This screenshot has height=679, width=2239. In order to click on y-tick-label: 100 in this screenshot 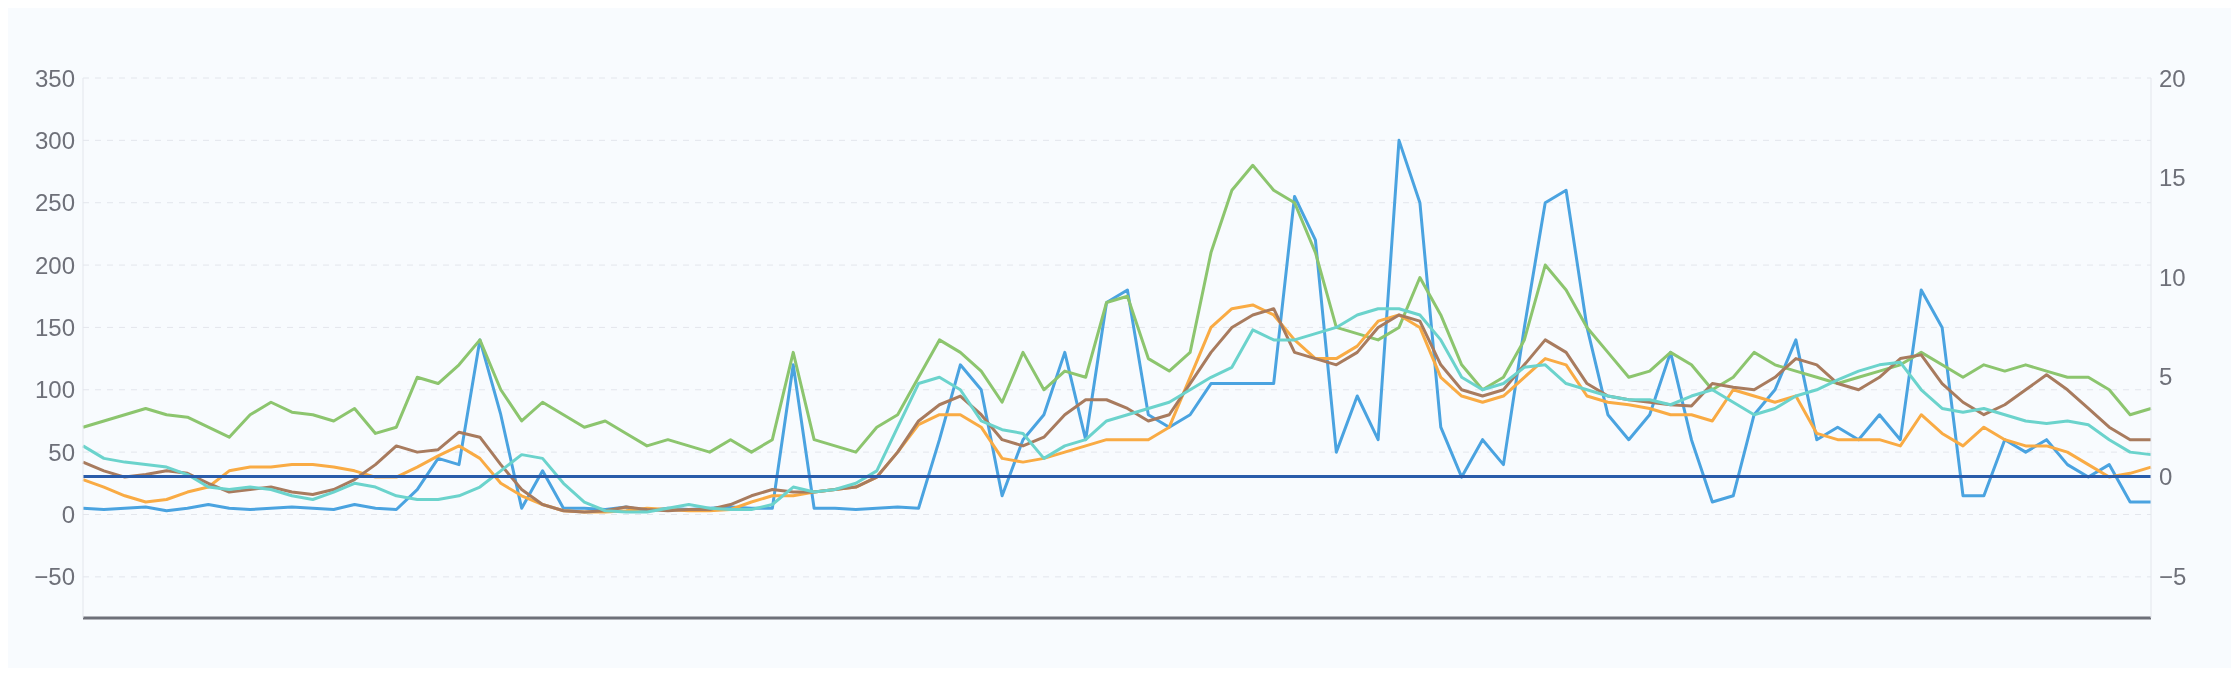, I will do `click(54, 390)`.